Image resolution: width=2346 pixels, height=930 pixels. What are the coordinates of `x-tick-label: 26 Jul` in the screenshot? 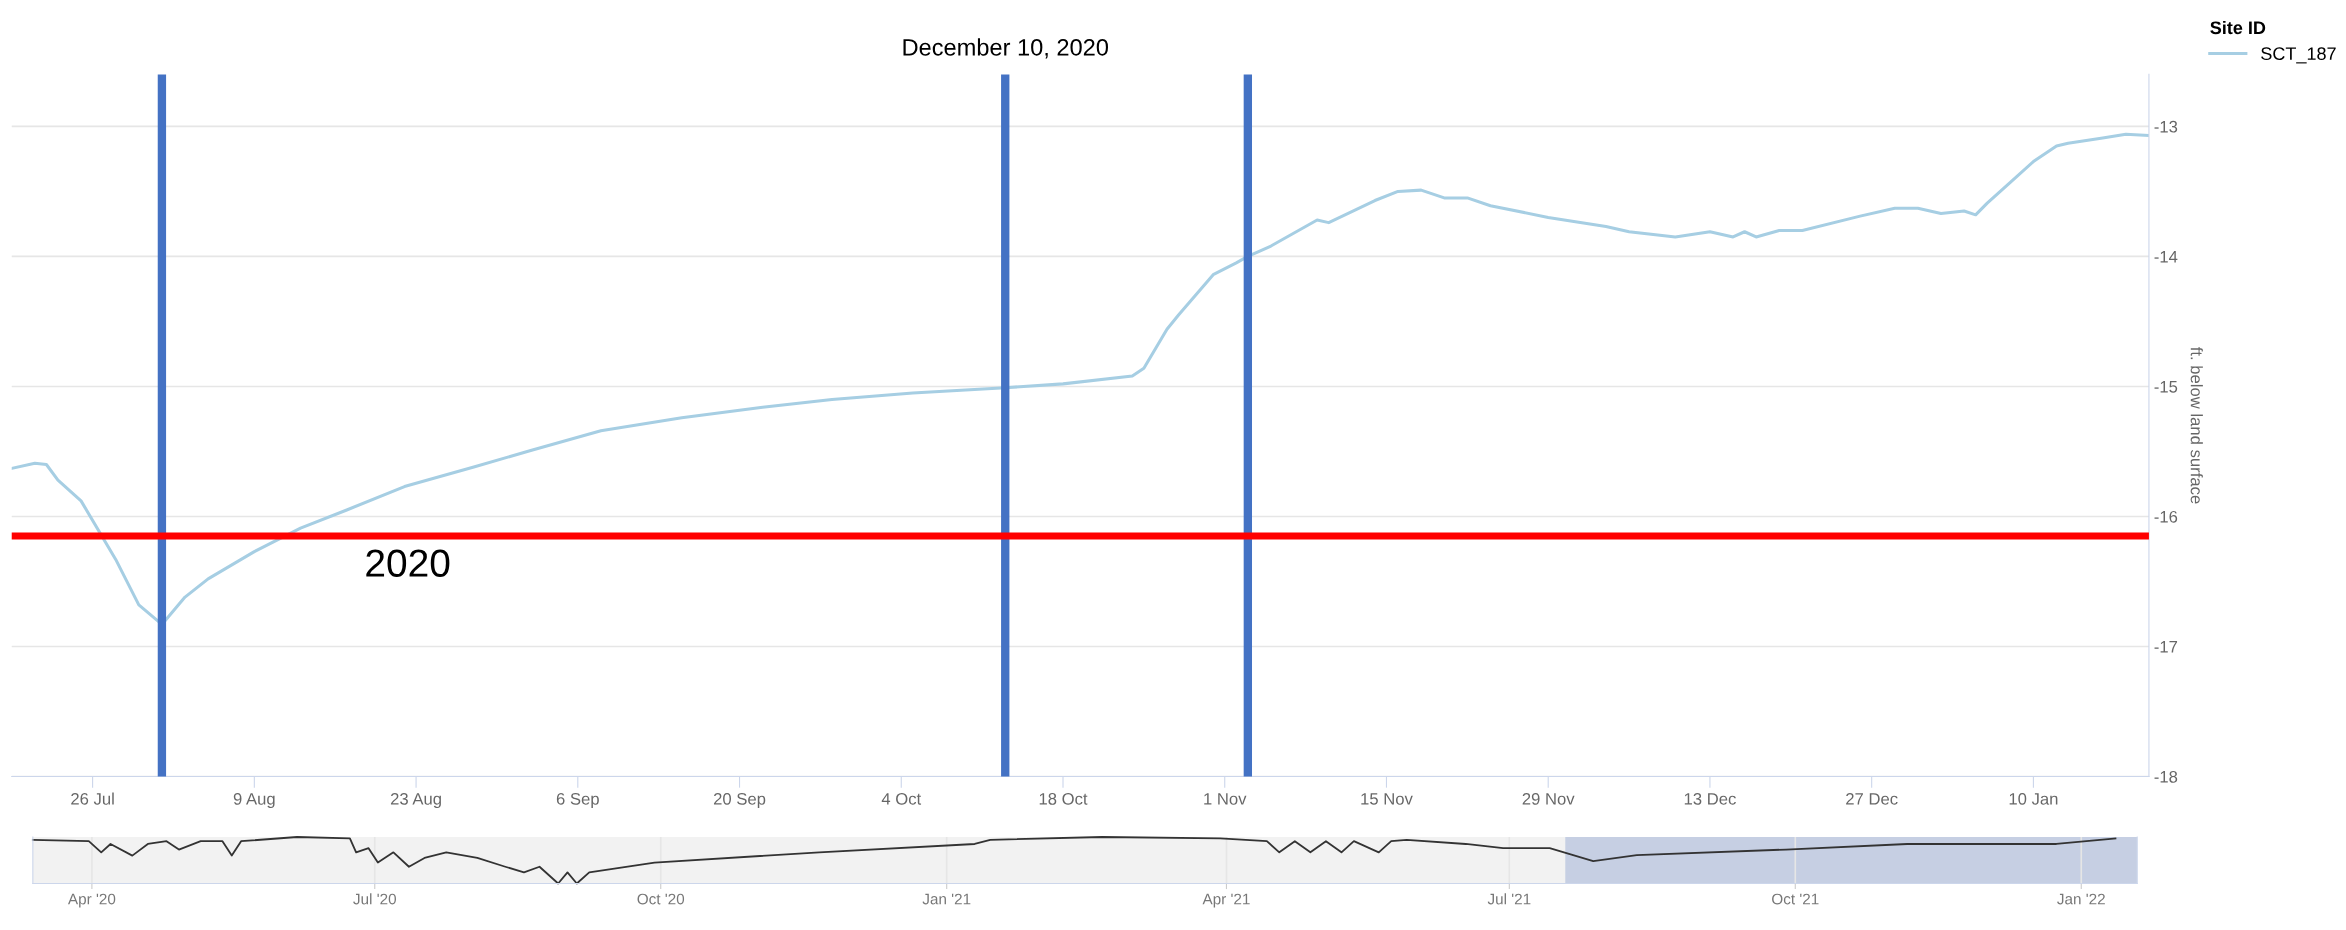 It's located at (92, 798).